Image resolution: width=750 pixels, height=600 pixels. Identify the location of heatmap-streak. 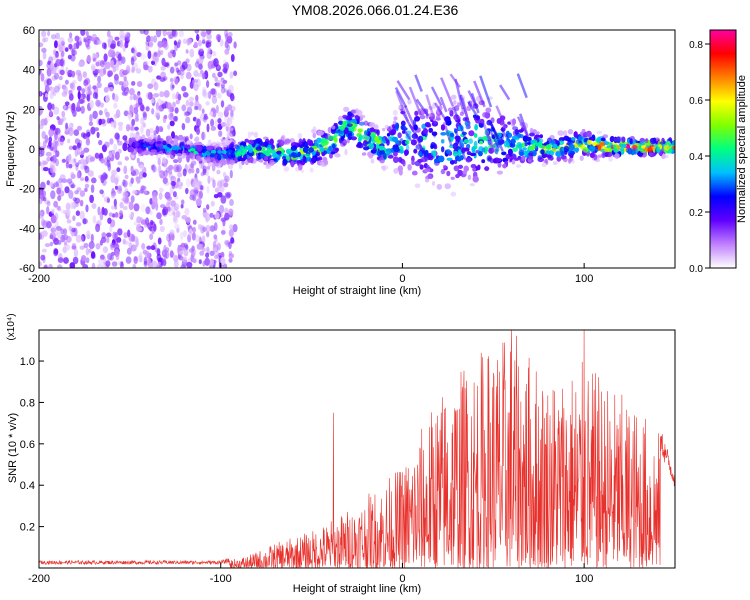
(402, 106).